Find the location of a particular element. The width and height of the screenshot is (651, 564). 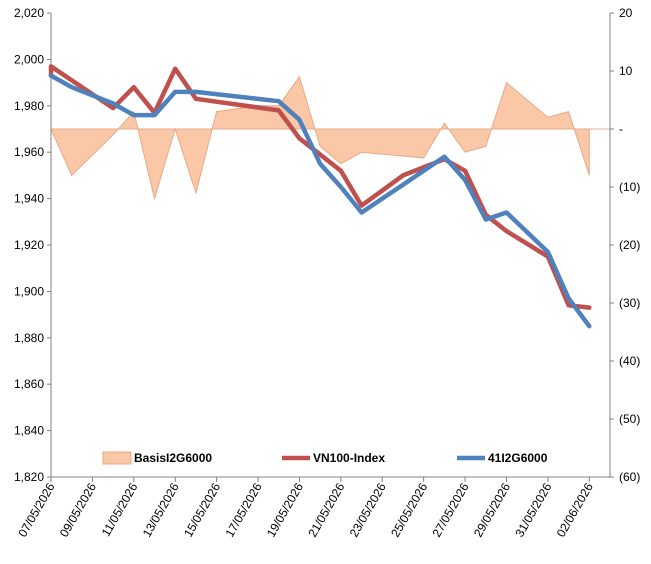

right-tick-label: (30) is located at coordinates (629, 303).